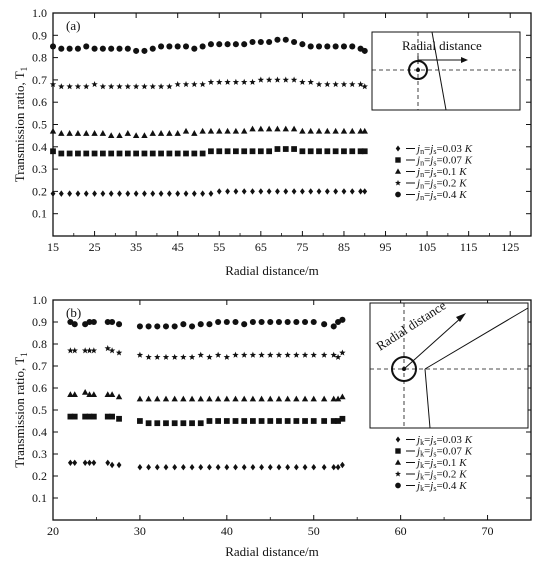 Image resolution: width=538 pixels, height=567 pixels. I want to click on legend-entry-circle: jn=js=0.4 K, so click(431, 195).